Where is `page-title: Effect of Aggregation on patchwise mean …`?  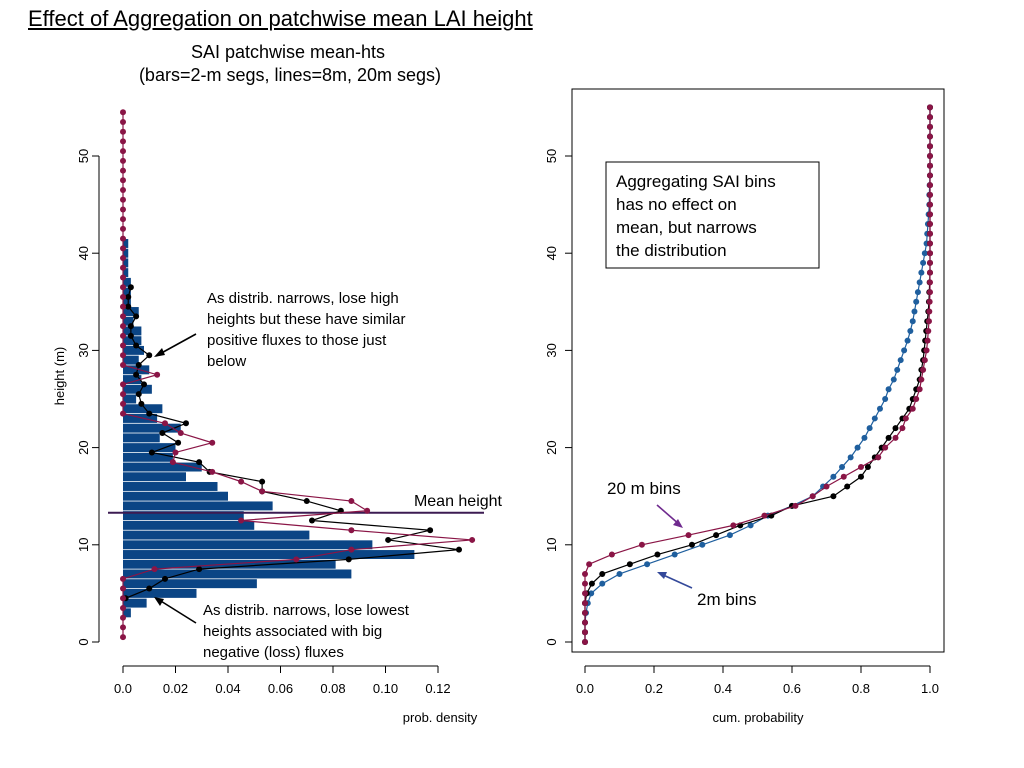 page-title: Effect of Aggregation on patchwise mean … is located at coordinates (280, 18).